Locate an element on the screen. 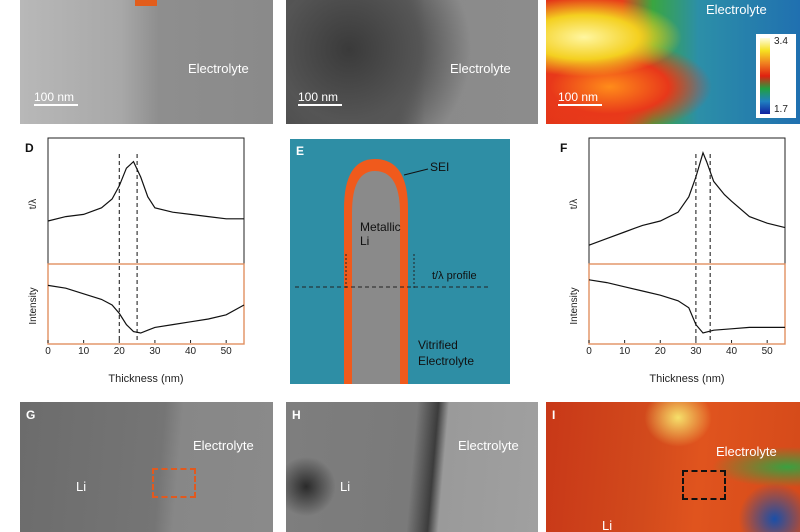  panel-letter: H is located at coordinates (296, 415).